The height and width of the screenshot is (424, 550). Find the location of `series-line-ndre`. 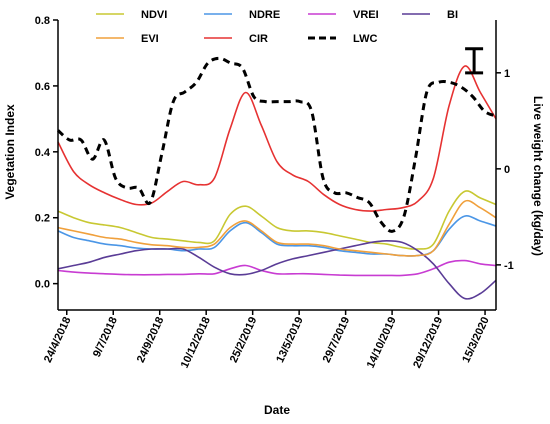

series-line-ndre is located at coordinates (277, 236).